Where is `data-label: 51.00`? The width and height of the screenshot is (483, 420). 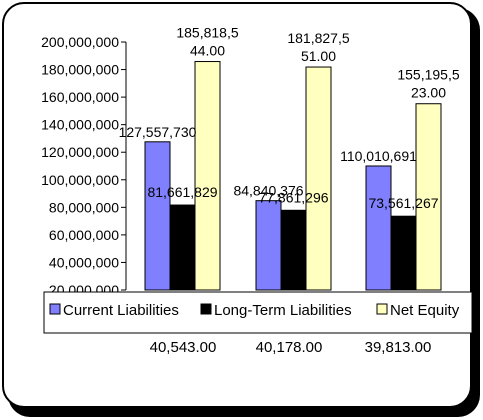
data-label: 51.00 is located at coordinates (318, 56).